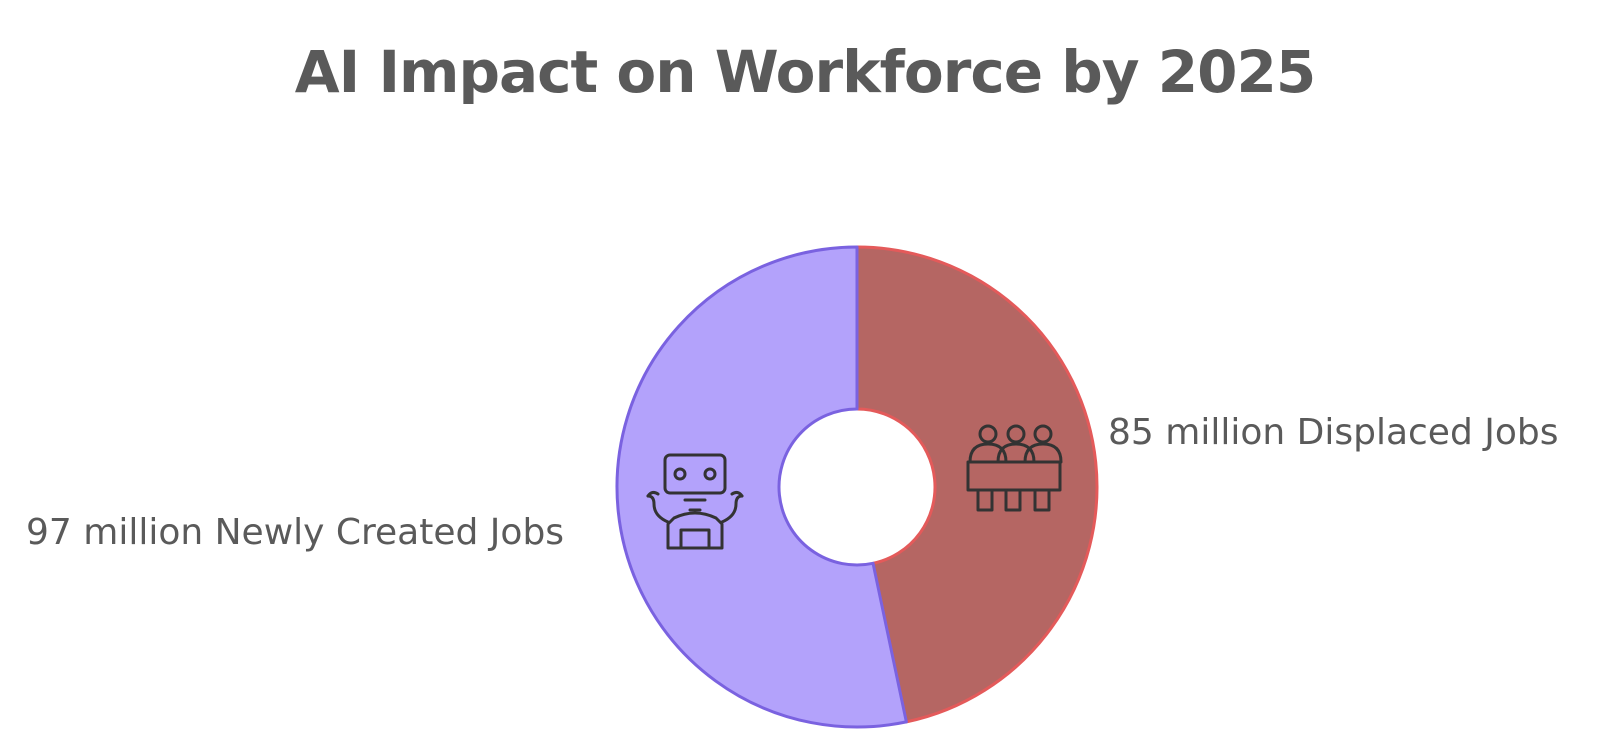 Image resolution: width=1610 pixels, height=741 pixels. What do you see at coordinates (695, 501) in the screenshot?
I see `robot-icon` at bounding box center [695, 501].